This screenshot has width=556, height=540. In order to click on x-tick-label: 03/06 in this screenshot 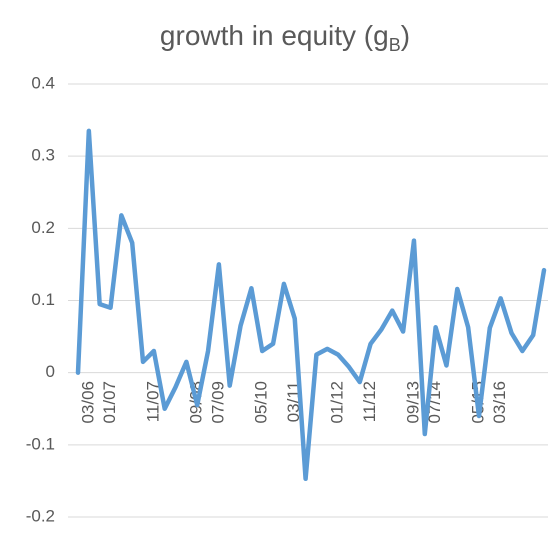, I will do `click(87, 402)`.